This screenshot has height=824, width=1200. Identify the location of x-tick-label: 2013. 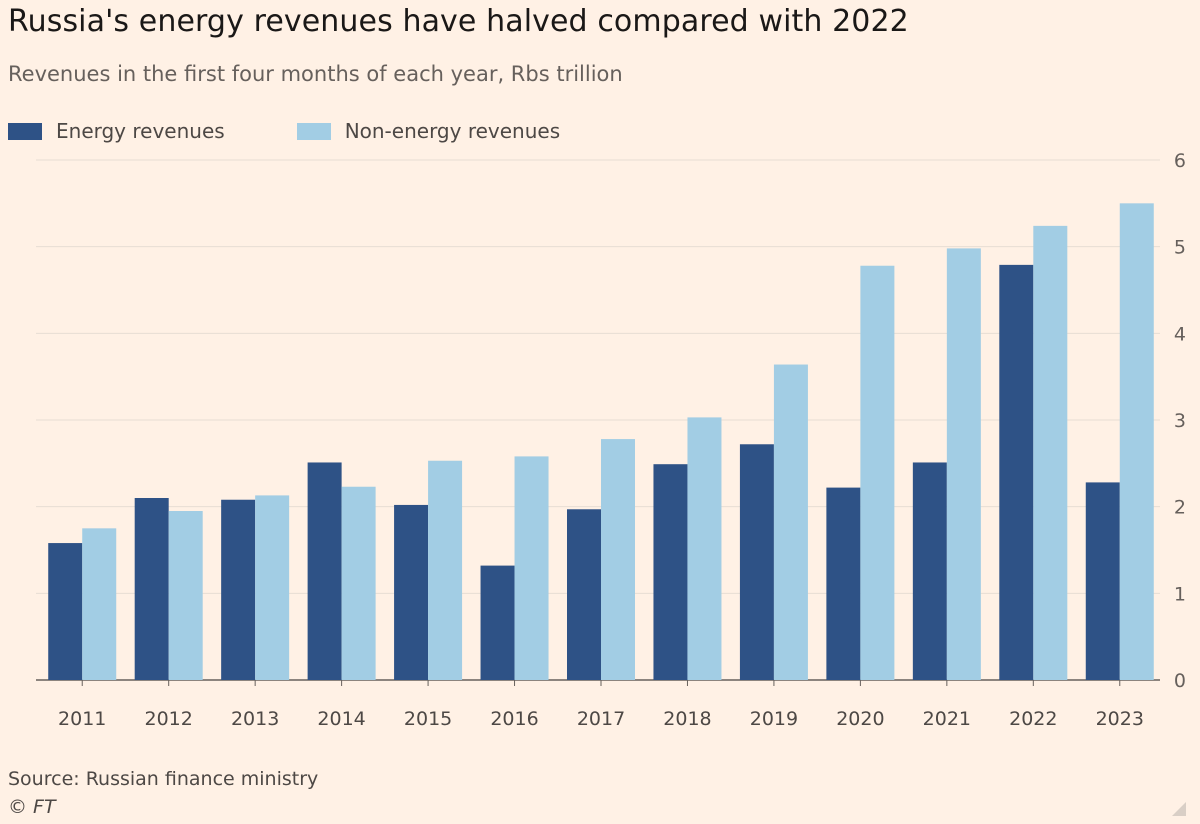
(255, 719).